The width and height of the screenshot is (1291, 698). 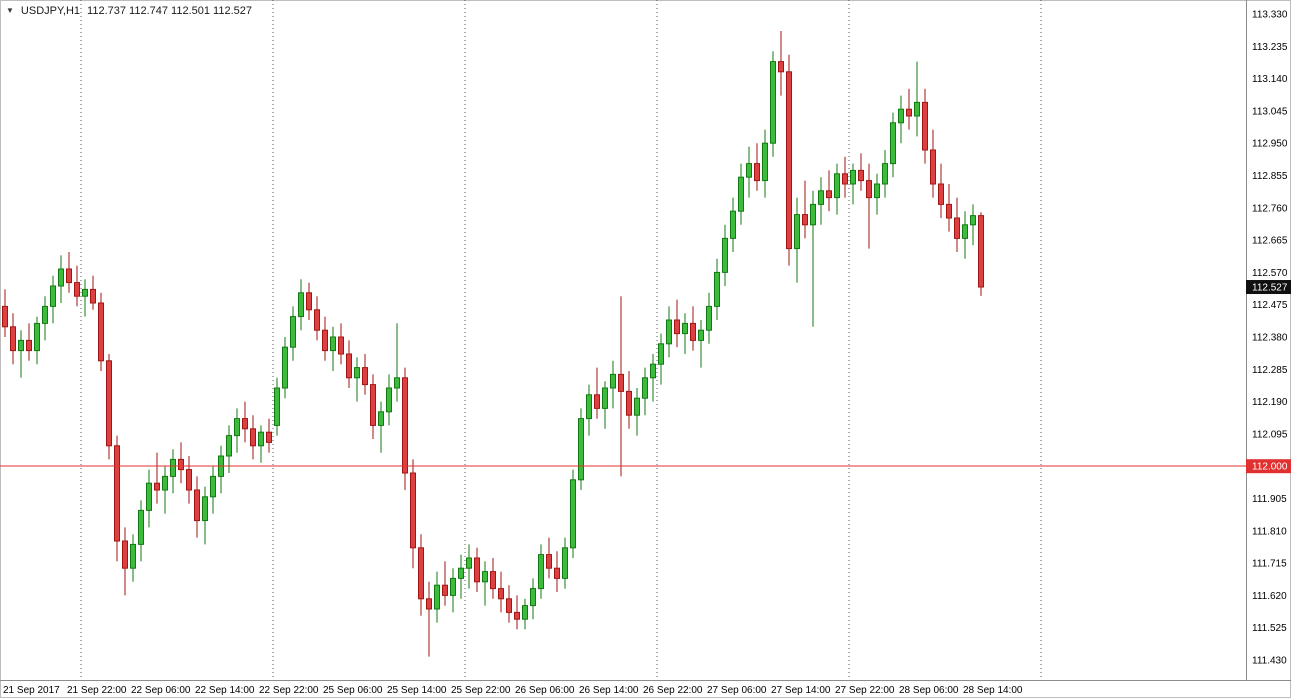 What do you see at coordinates (225, 690) in the screenshot?
I see `time-axis-label: 22 Sep 14:00` at bounding box center [225, 690].